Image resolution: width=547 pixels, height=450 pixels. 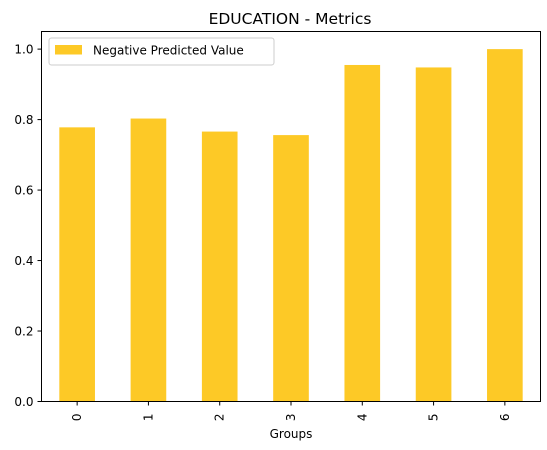 What do you see at coordinates (362, 418) in the screenshot?
I see `x-tick-label: 4` at bounding box center [362, 418].